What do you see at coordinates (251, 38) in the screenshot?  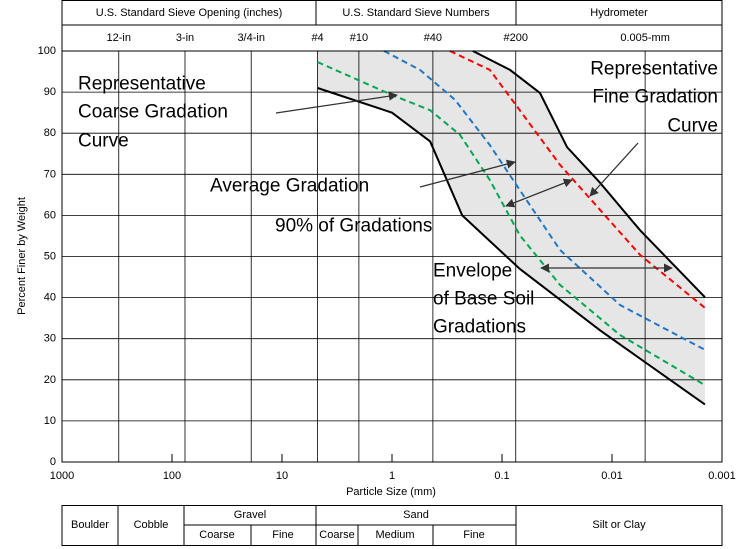 I see `sieve-tick-label: 3/4-in` at bounding box center [251, 38].